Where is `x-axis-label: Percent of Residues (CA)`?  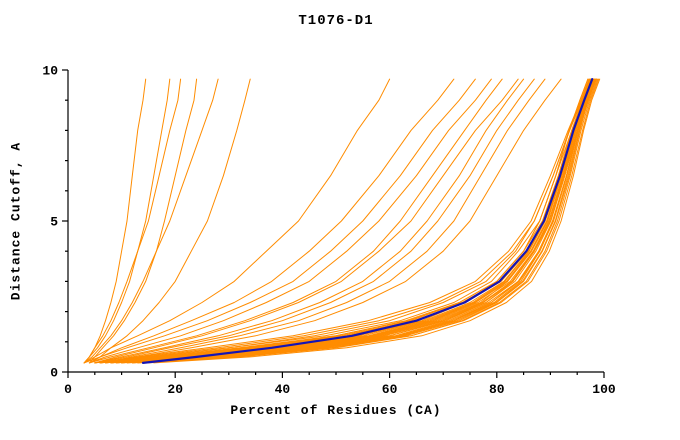 x-axis-label: Percent of Residues (CA) is located at coordinates (336, 410).